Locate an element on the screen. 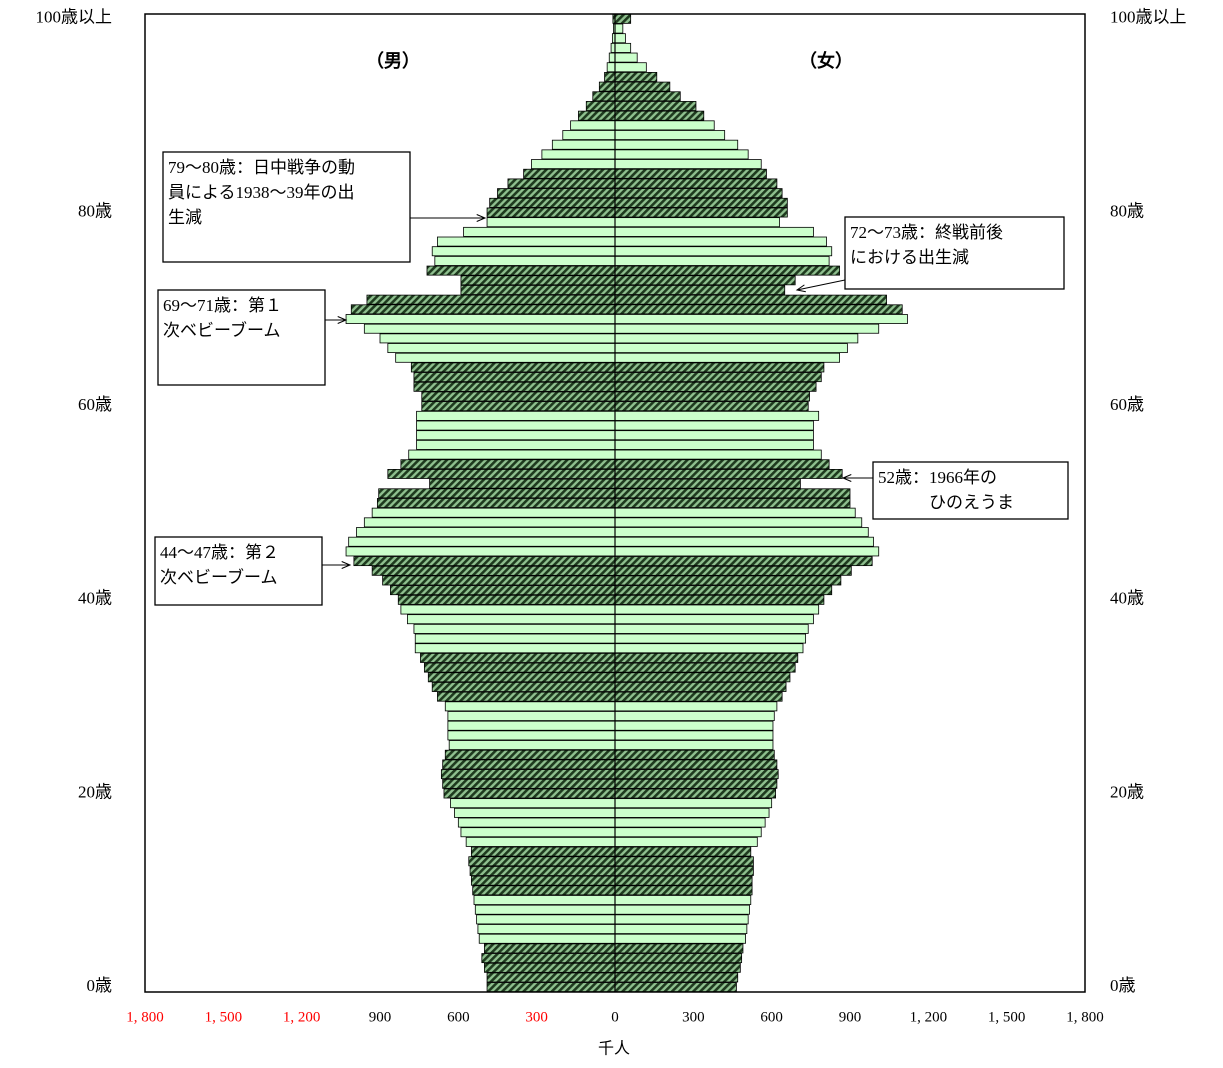 Image resolution: width=1223 pixels, height=1068 pixels. x-tick-label: 600 is located at coordinates (458, 1017).